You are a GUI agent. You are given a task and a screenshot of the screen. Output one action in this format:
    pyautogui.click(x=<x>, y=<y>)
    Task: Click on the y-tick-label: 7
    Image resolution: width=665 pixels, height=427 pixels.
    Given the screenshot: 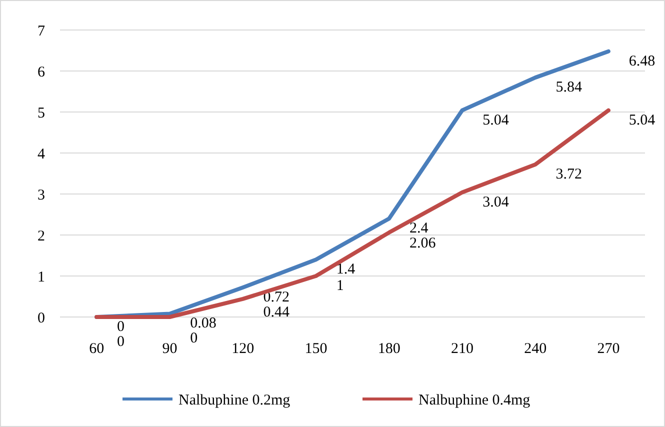 What is the action you would take?
    pyautogui.click(x=42, y=31)
    